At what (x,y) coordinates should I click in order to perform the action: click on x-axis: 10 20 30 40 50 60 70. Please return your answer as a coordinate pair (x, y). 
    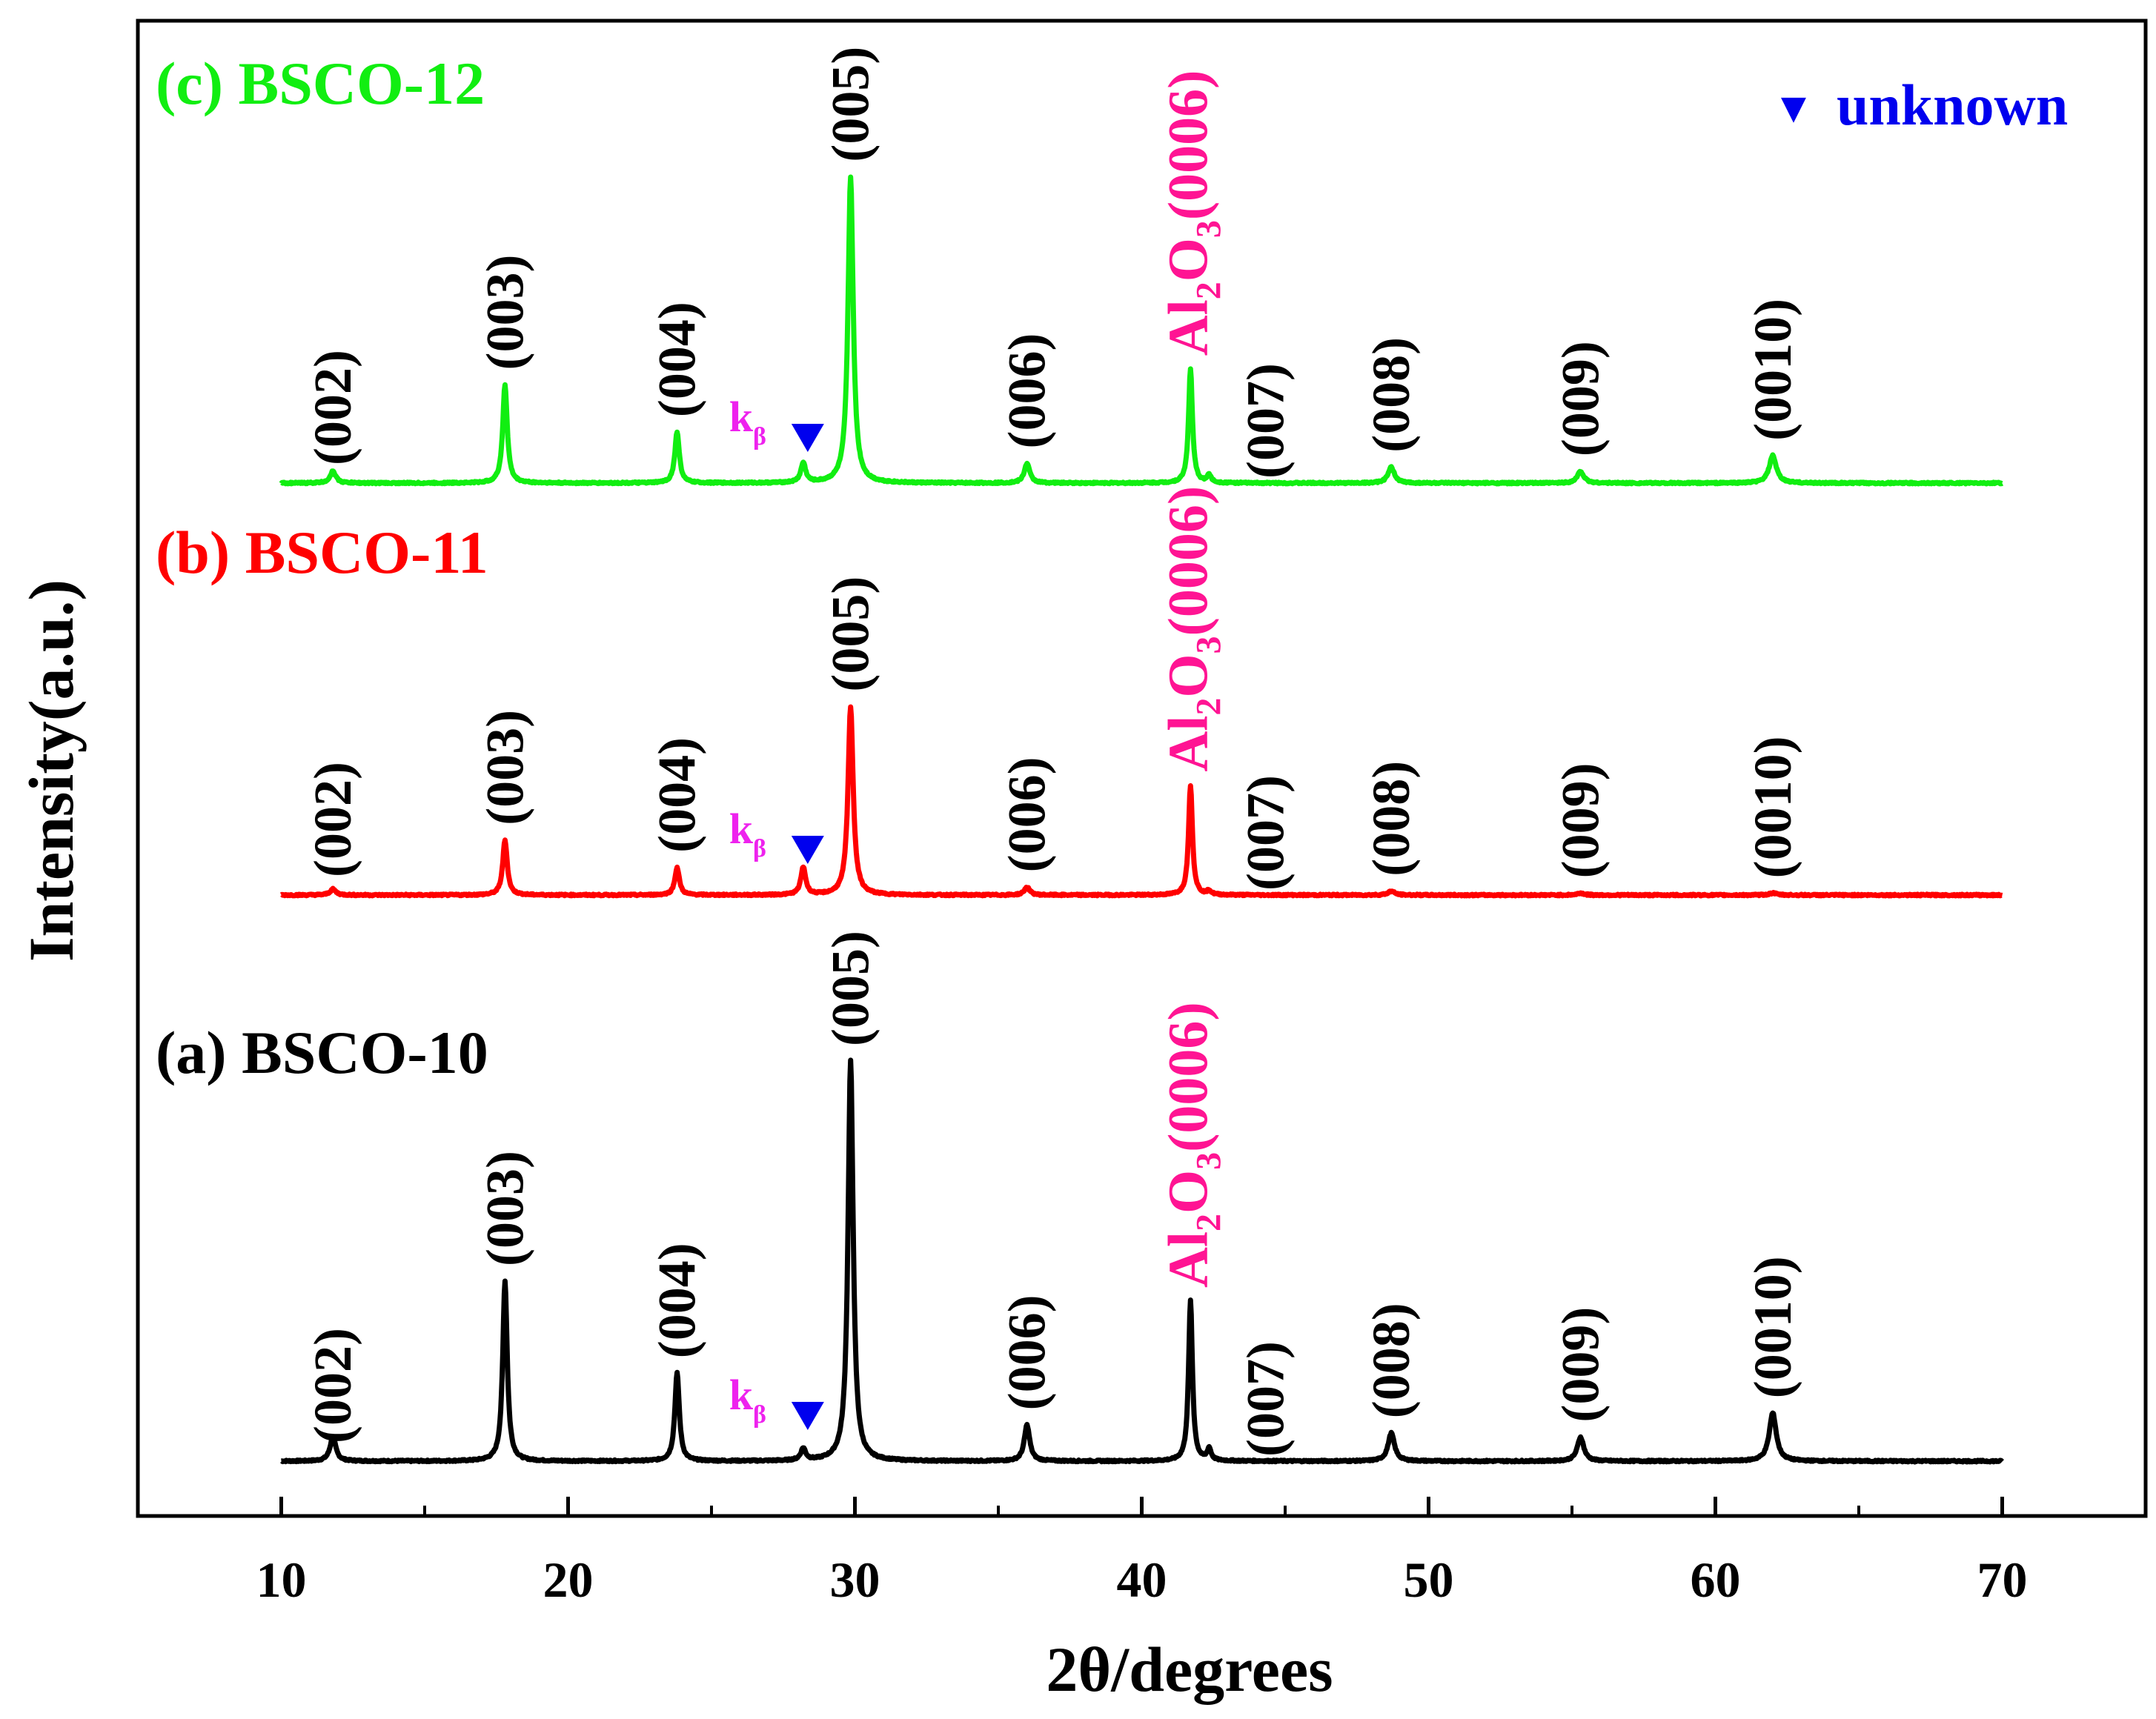
    Looking at the image, I should click on (1142, 1553).